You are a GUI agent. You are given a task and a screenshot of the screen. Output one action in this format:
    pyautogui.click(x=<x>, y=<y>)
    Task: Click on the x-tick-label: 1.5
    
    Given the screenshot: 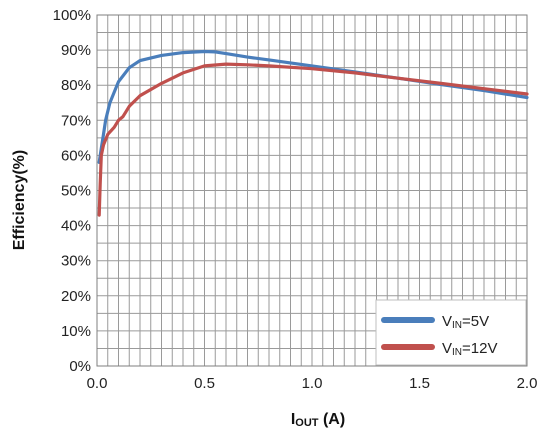 What is the action you would take?
    pyautogui.click(x=419, y=383)
    